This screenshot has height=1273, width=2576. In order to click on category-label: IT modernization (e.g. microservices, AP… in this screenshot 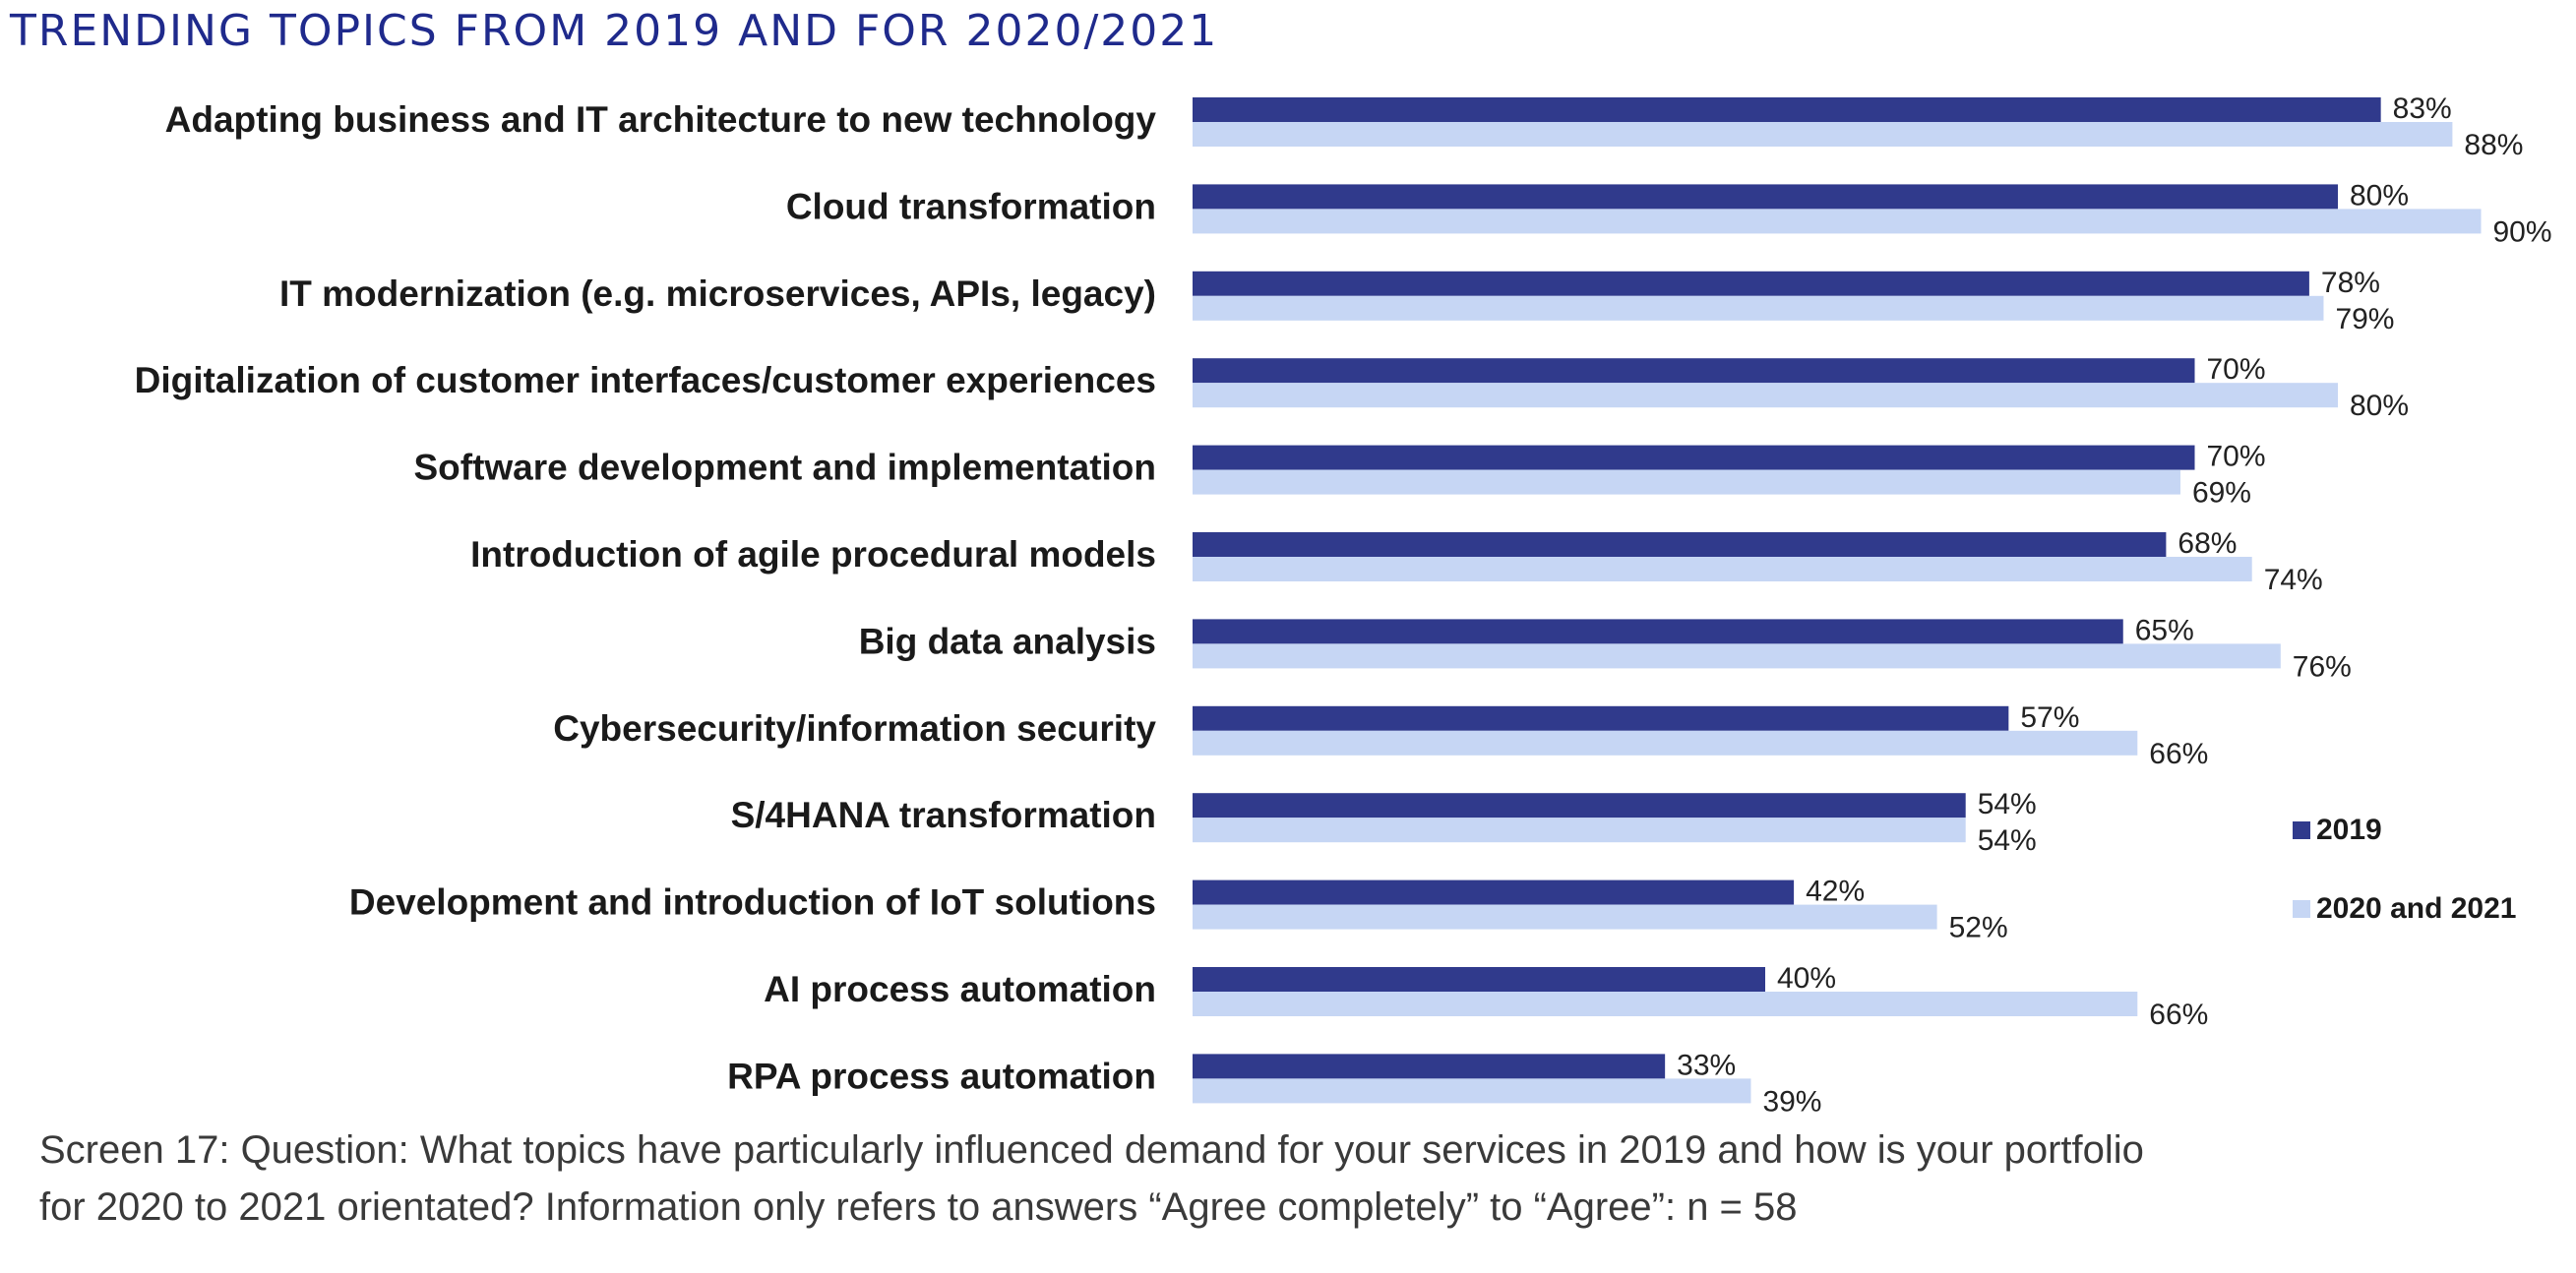, I will do `click(717, 294)`.